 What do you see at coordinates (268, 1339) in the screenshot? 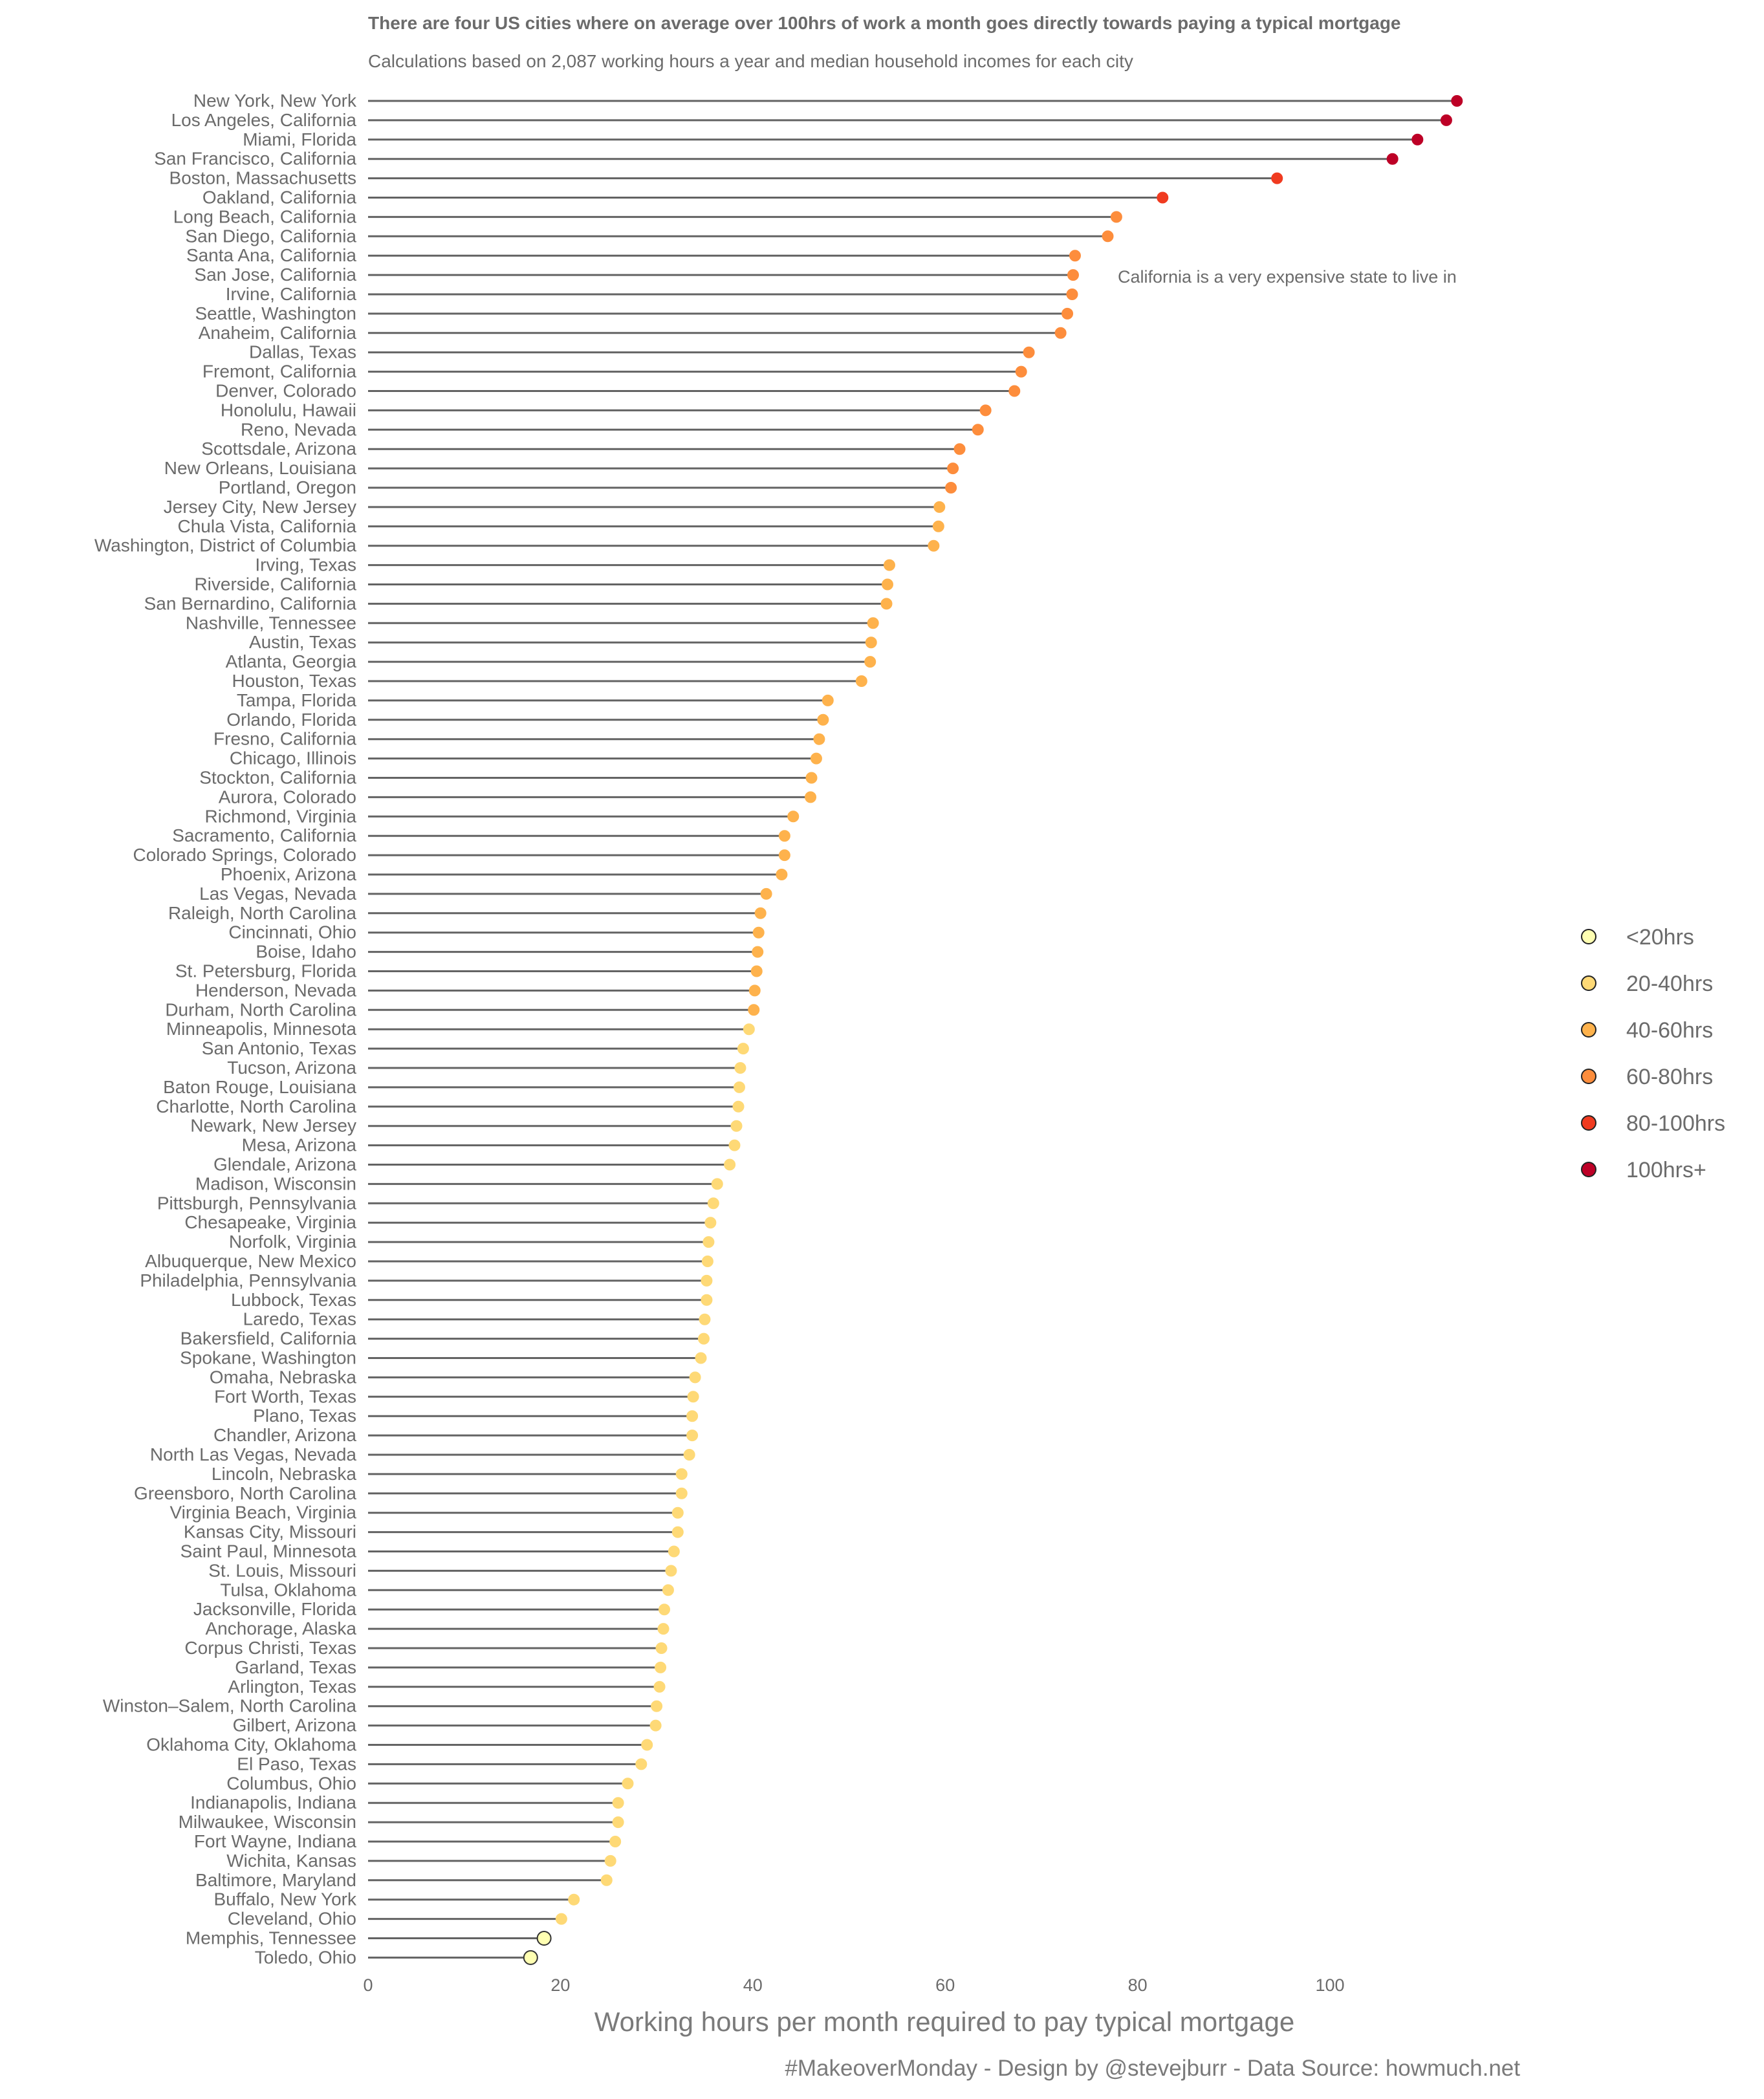
I see `city-label: Bakersfield, California` at bounding box center [268, 1339].